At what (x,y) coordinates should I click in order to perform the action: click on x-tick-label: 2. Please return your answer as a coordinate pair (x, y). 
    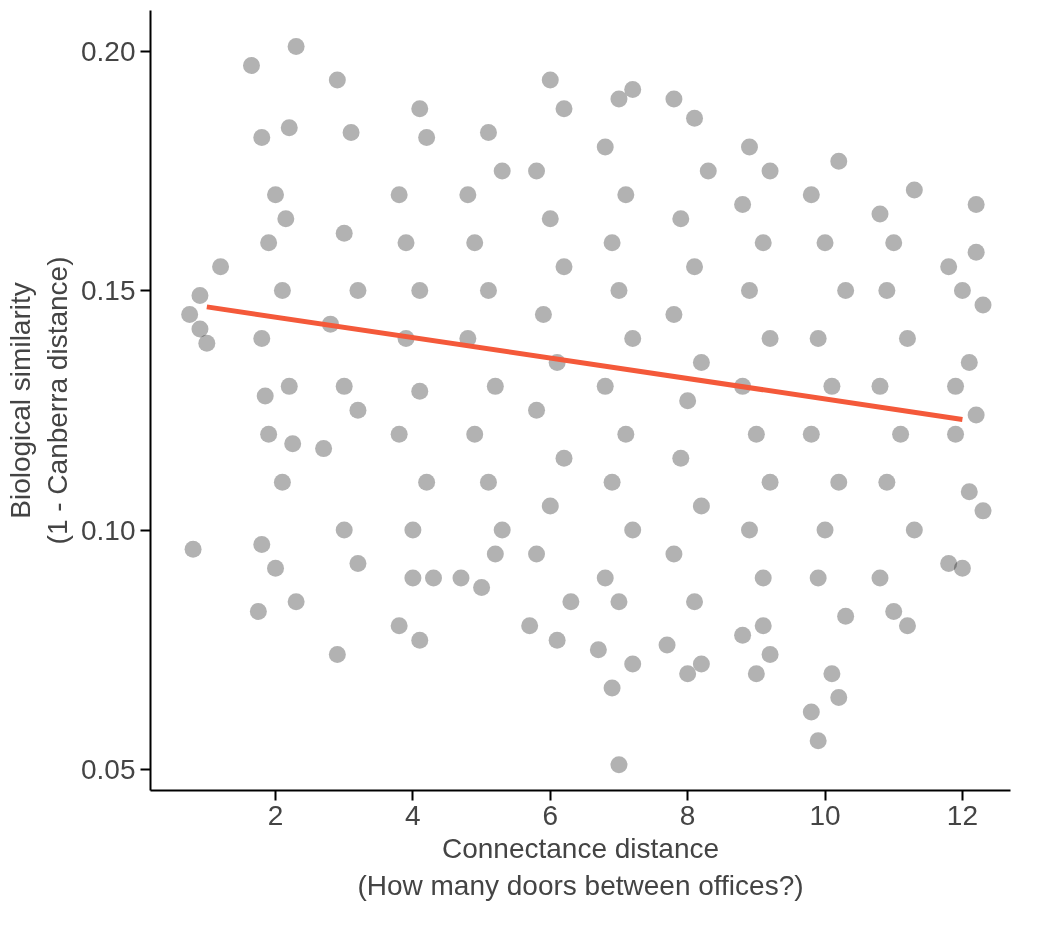
    Looking at the image, I should click on (275, 815).